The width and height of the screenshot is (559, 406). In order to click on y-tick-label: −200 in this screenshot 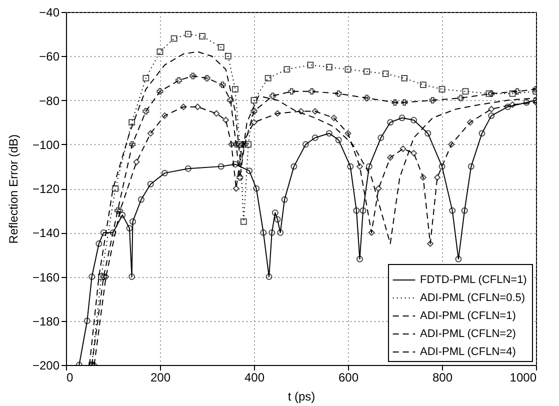, I will do `click(46, 365)`.